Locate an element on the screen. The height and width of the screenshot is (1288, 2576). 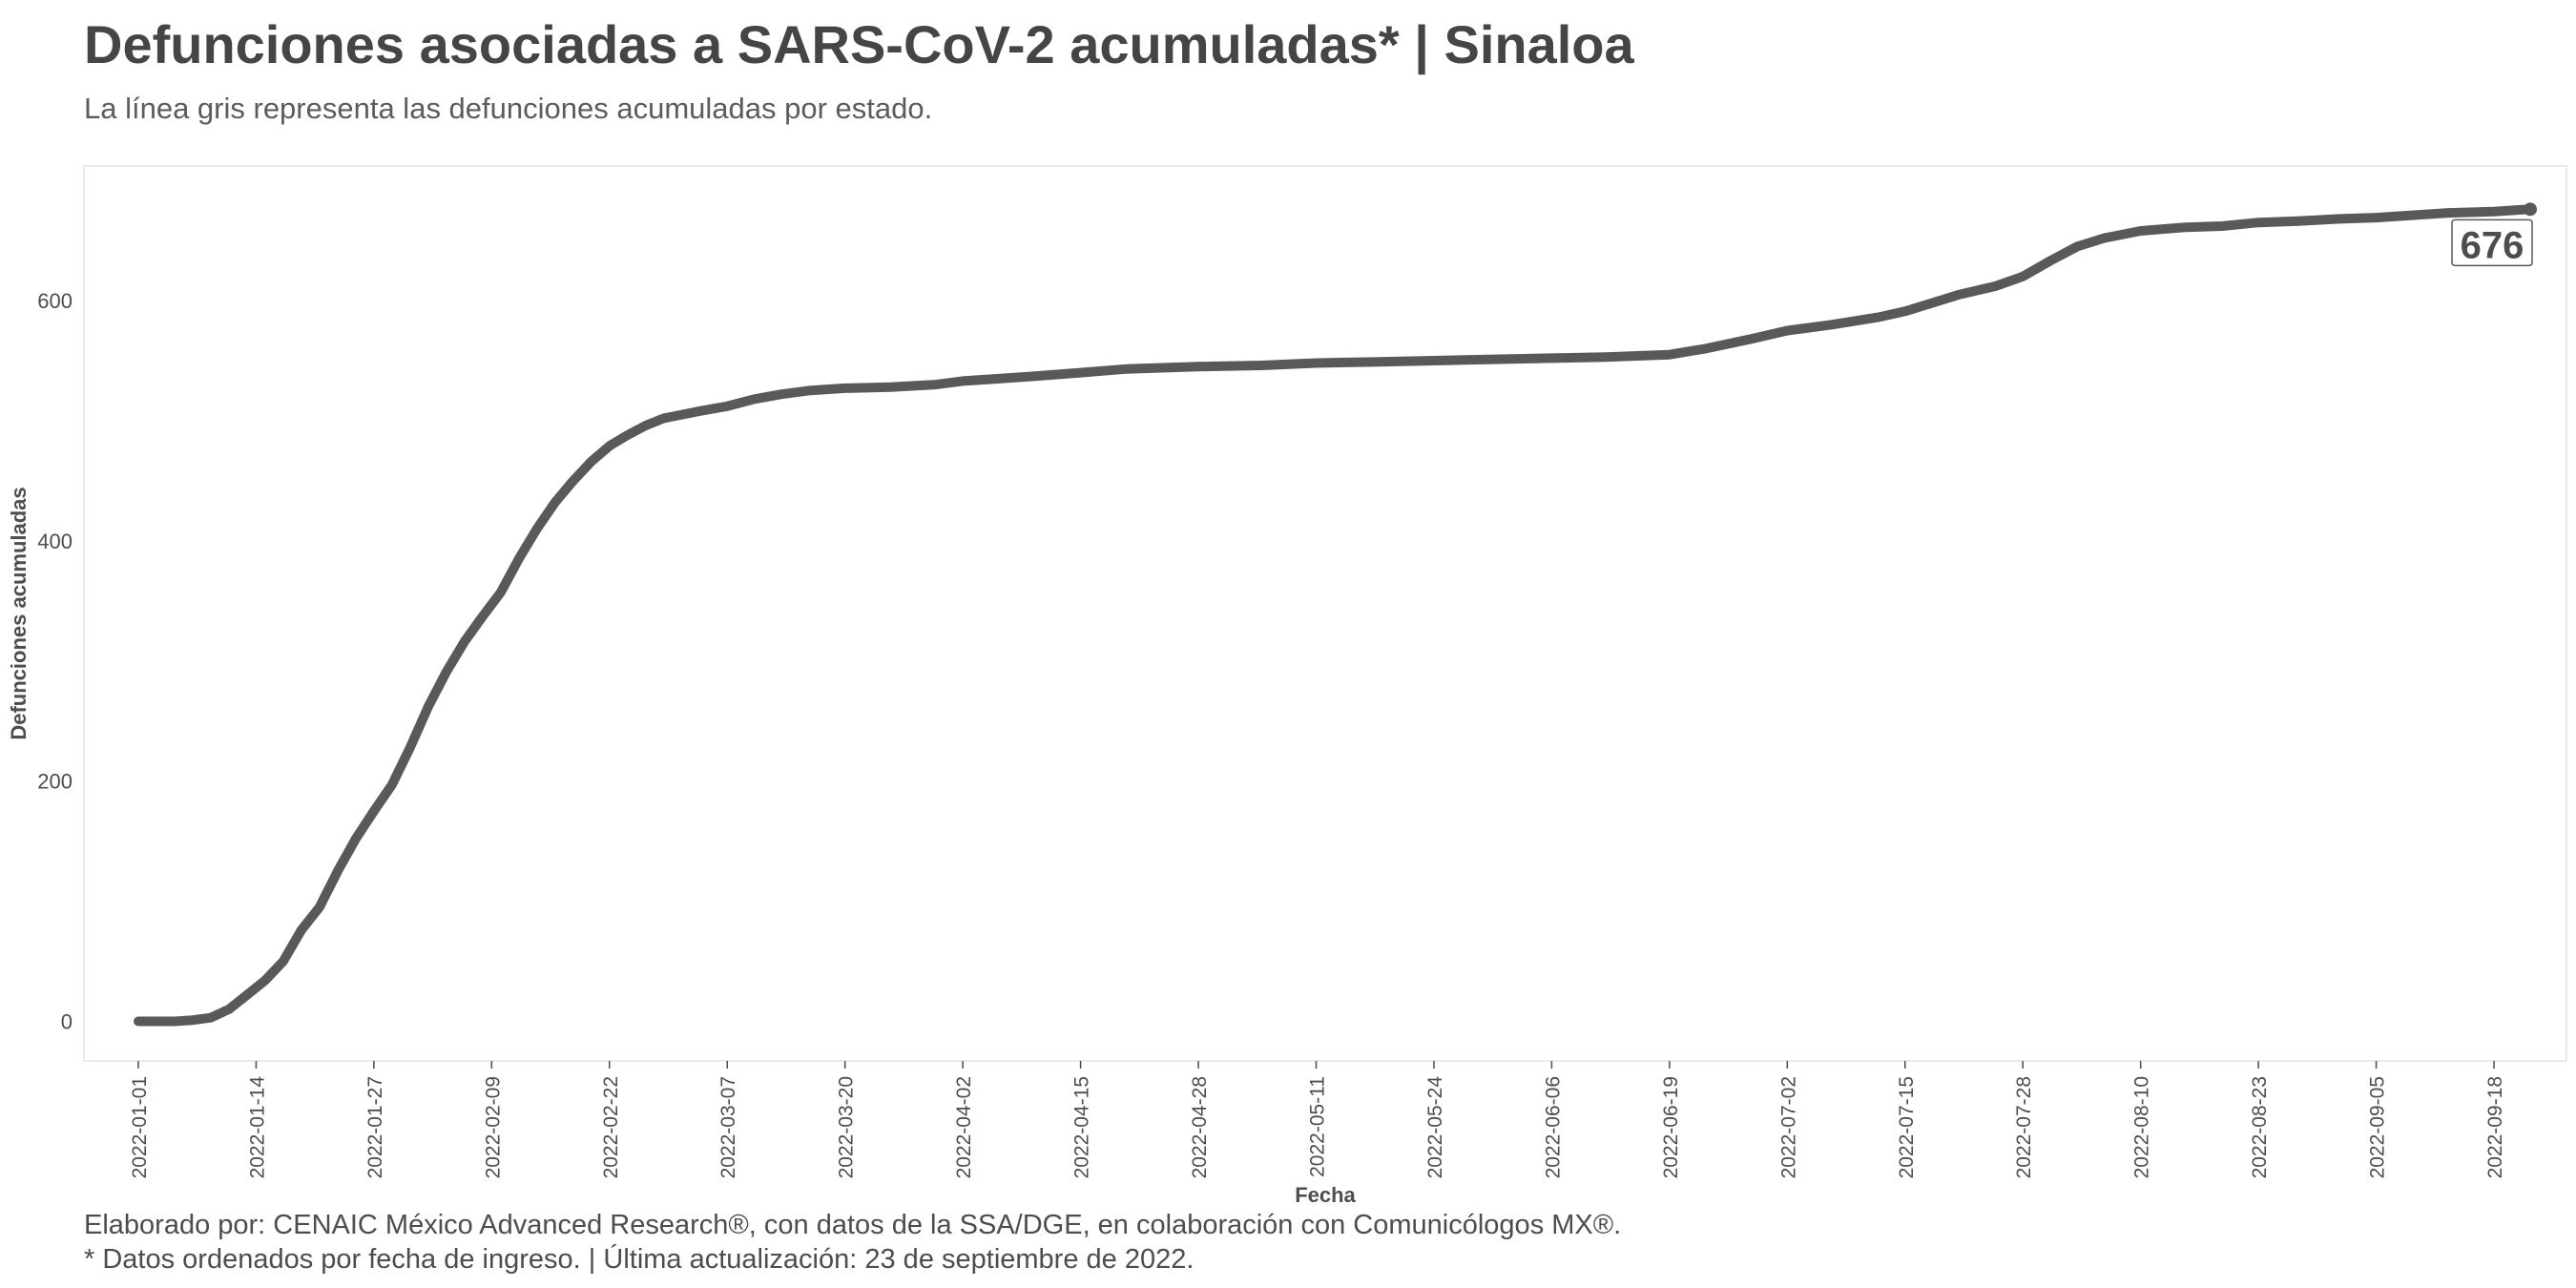
x-tick-label: 2022-06-06 is located at coordinates (1553, 1127).